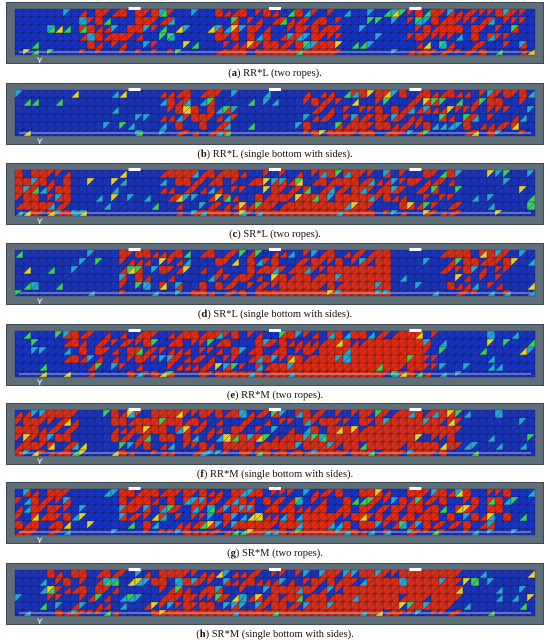  I want to click on caption-label: h, so click(202, 634).